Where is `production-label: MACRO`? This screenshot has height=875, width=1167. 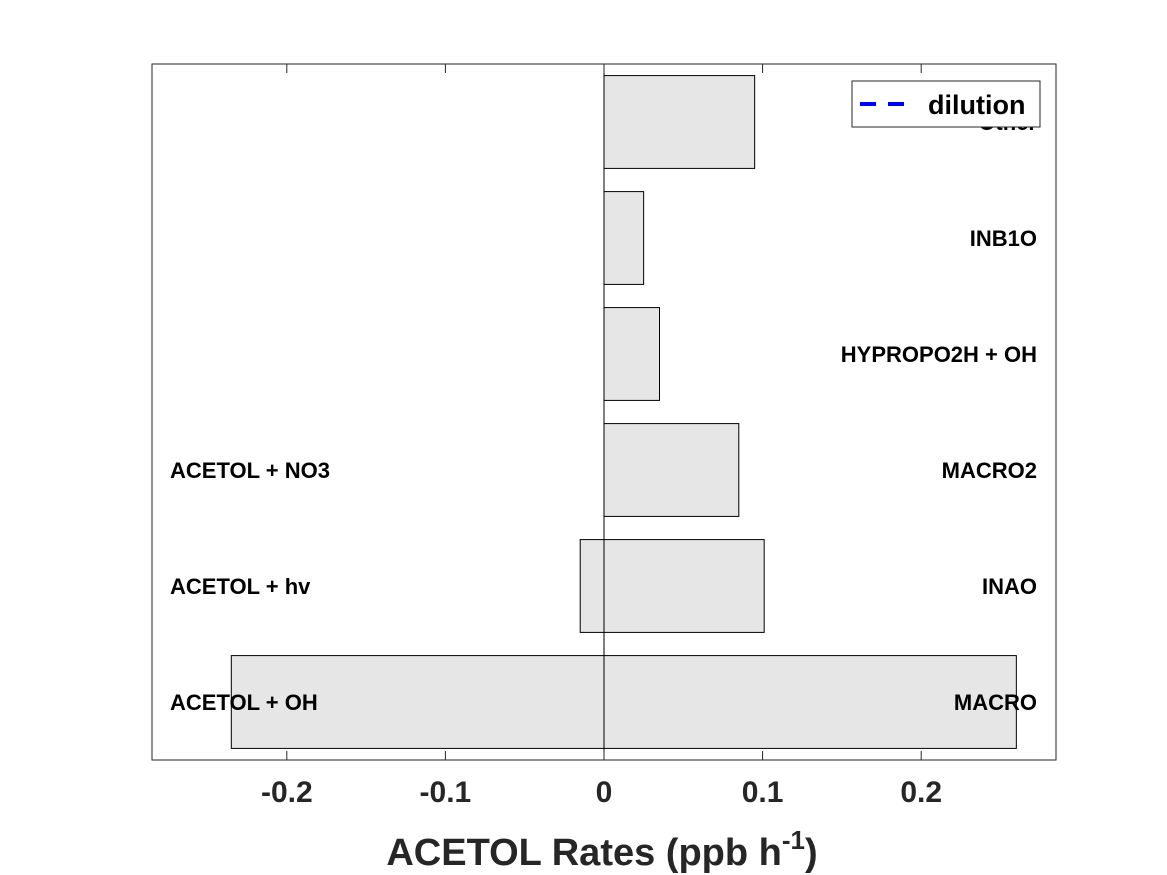 production-label: MACRO is located at coordinates (995, 702).